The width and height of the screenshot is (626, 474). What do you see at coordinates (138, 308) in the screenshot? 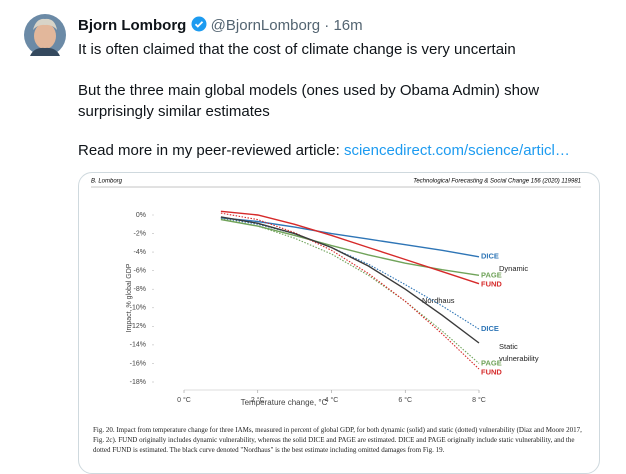
I see `y-tick-label: -10%` at bounding box center [138, 308].